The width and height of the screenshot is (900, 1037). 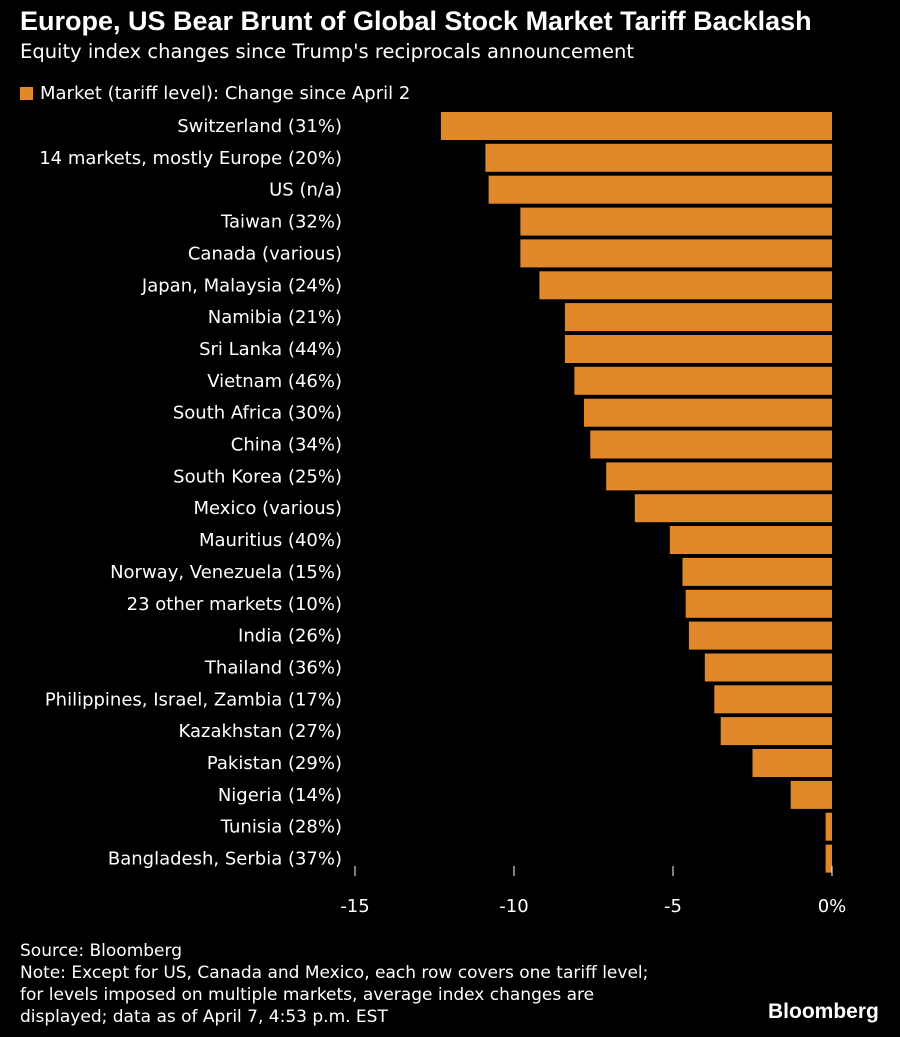 I want to click on x-axis-tick-label: -10, so click(x=513, y=906).